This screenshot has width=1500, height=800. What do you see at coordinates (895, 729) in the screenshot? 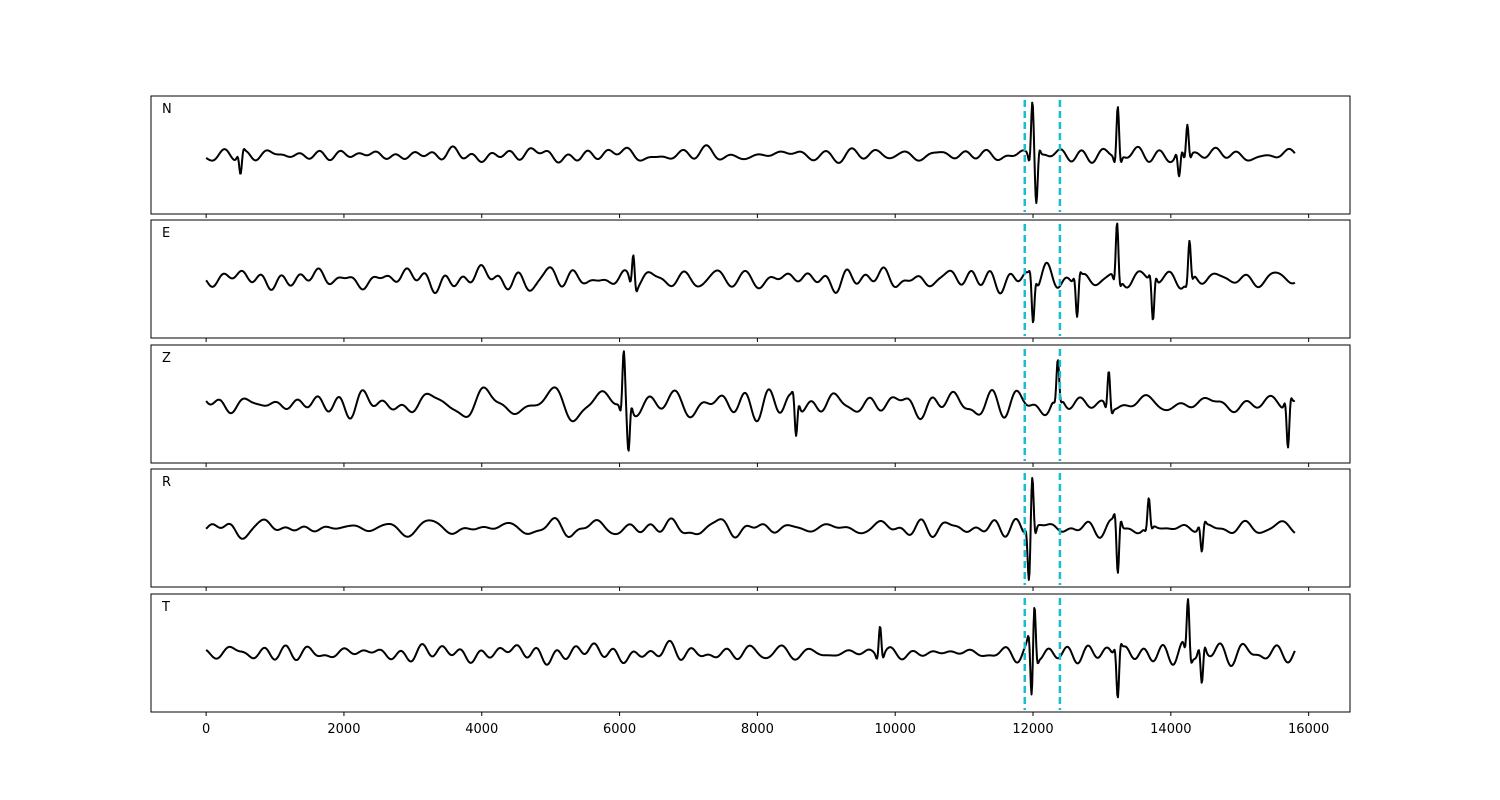
I see `x-tick-label: 10000` at bounding box center [895, 729].